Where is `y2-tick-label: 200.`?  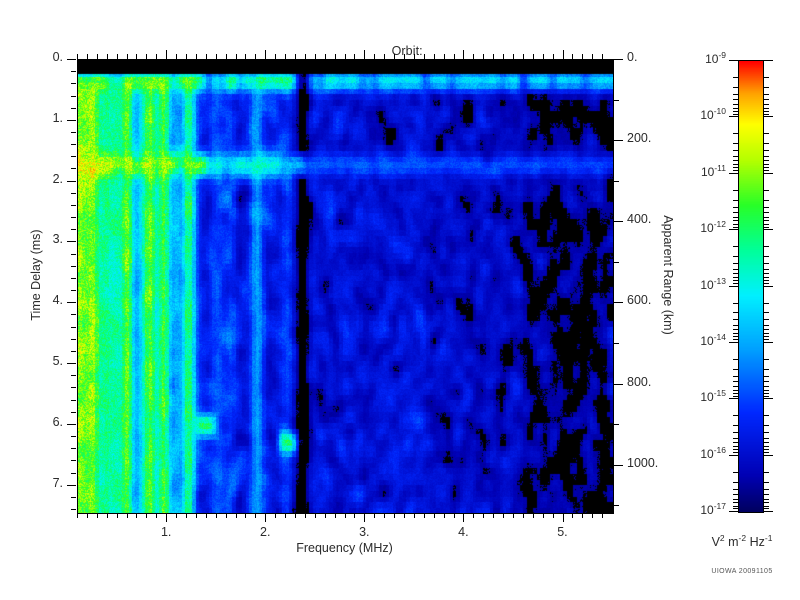 y2-tick-label: 200. is located at coordinates (639, 138).